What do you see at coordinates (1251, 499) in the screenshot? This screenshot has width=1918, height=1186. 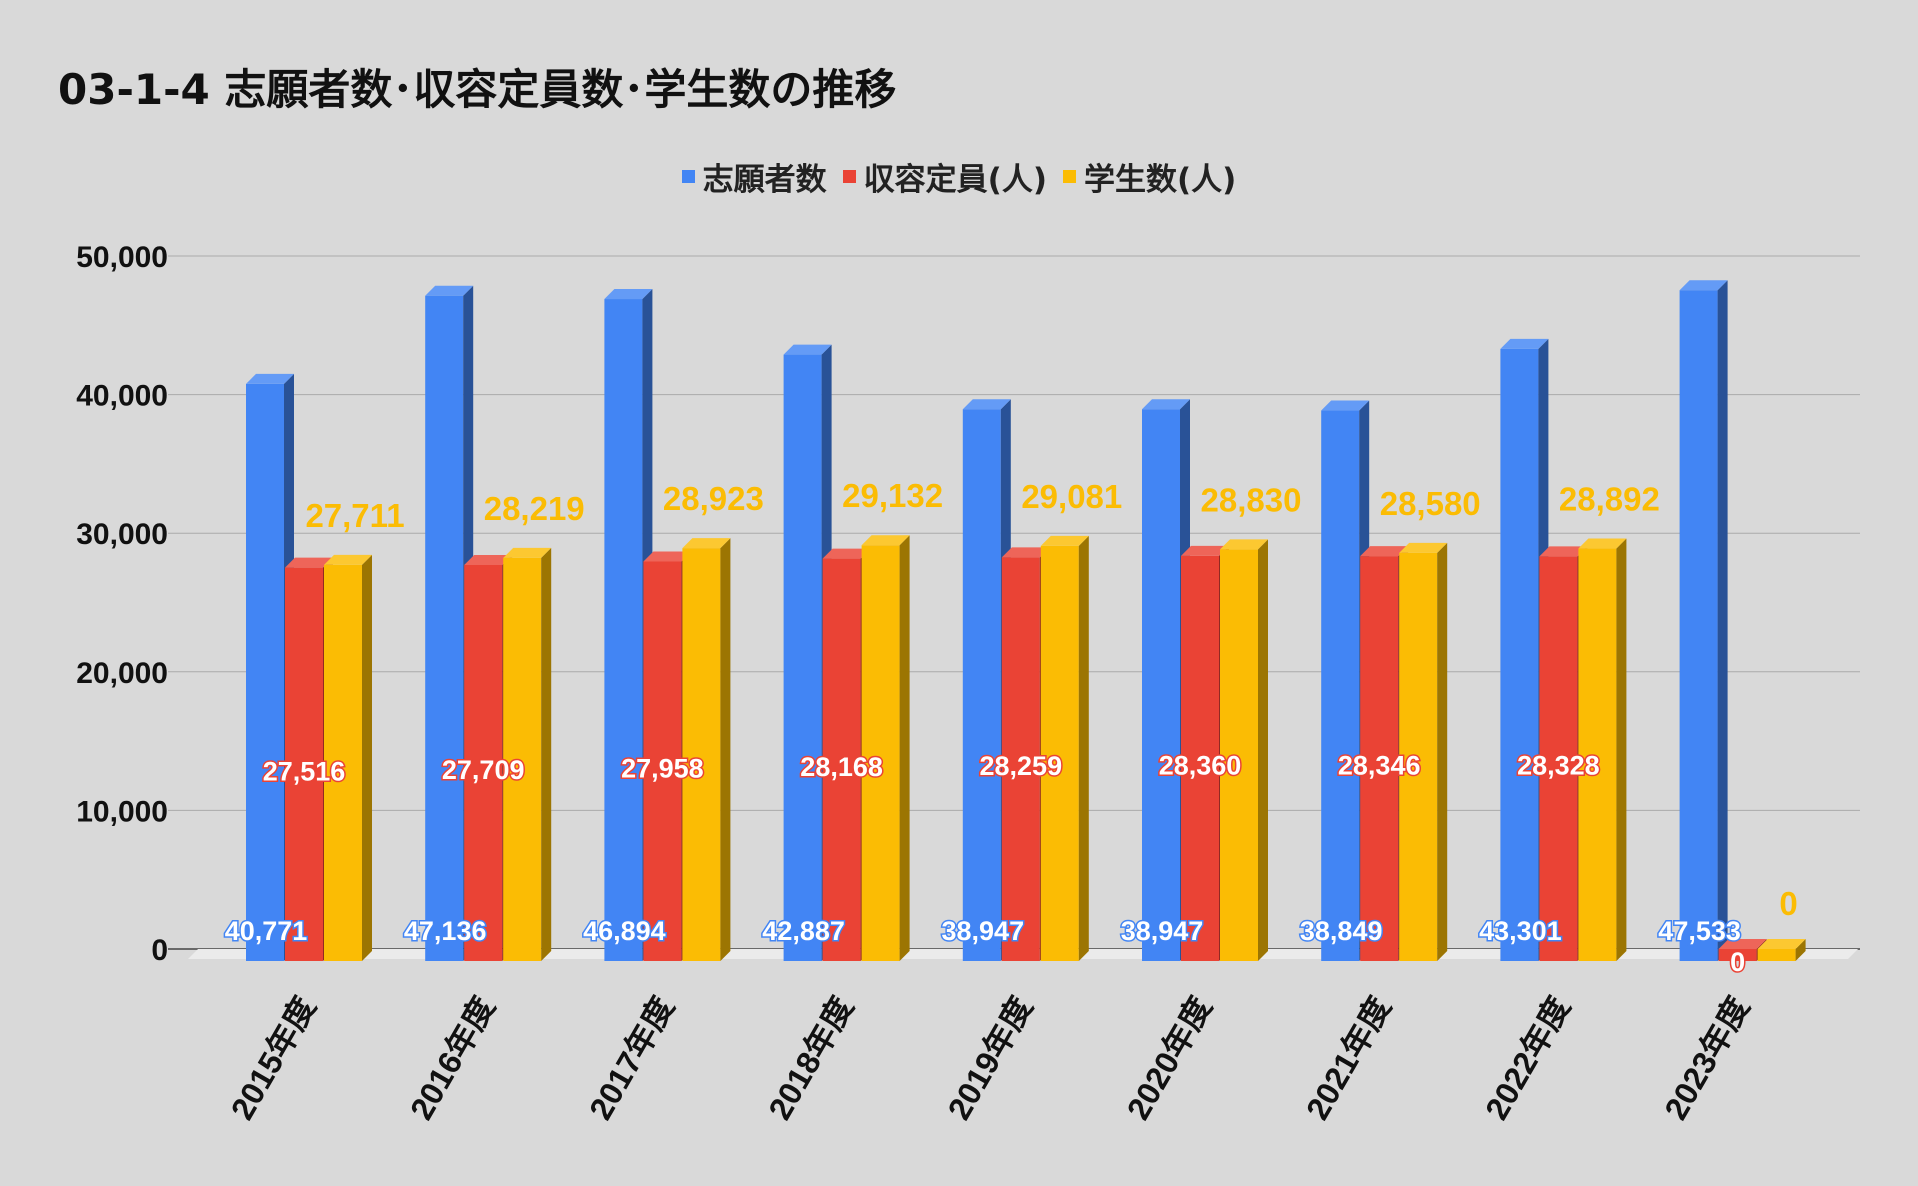 I see `data-label: 28,830` at bounding box center [1251, 499].